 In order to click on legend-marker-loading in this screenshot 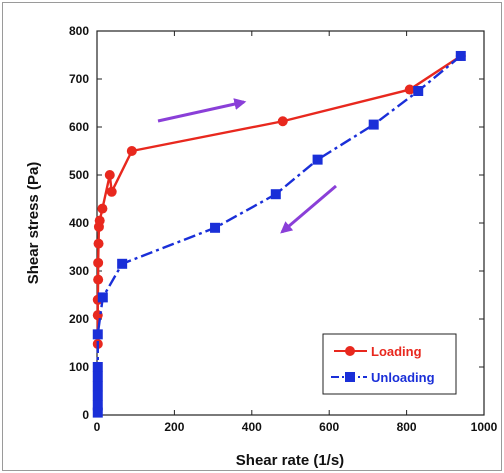, I will do `click(350, 351)`.